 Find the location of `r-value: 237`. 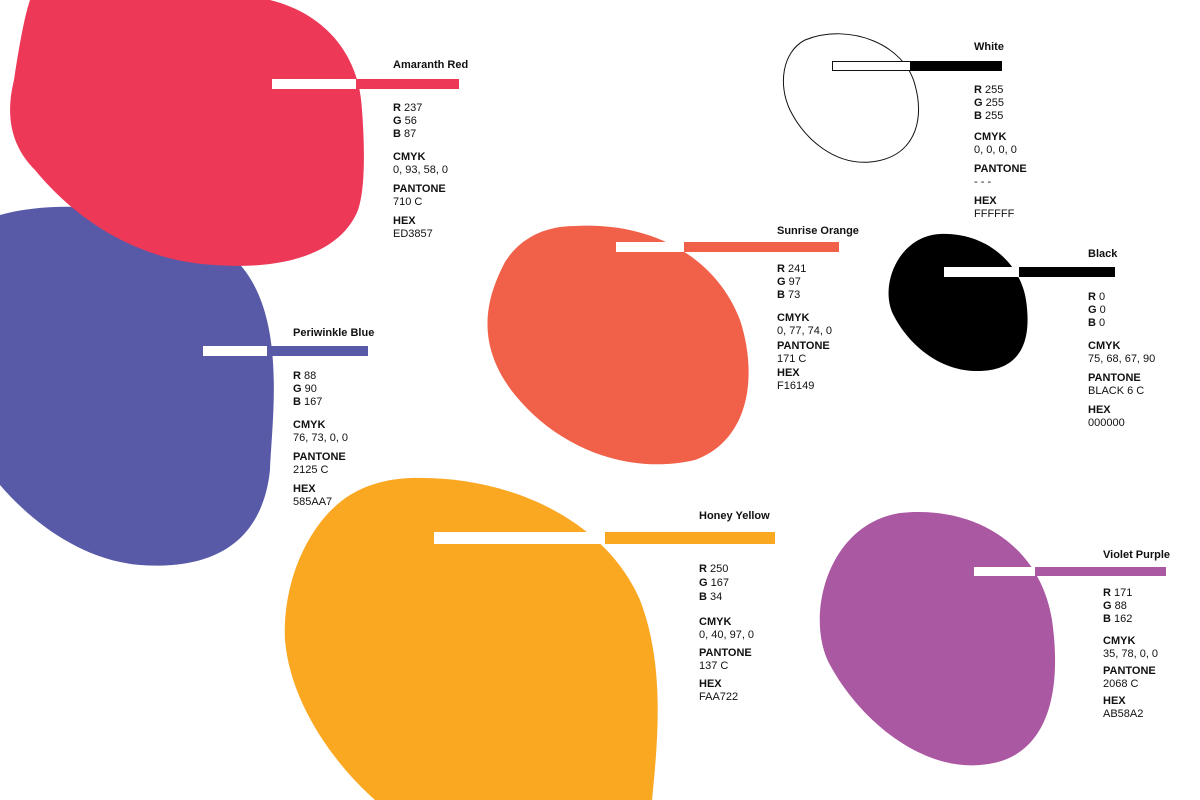

r-value: 237 is located at coordinates (413, 108).